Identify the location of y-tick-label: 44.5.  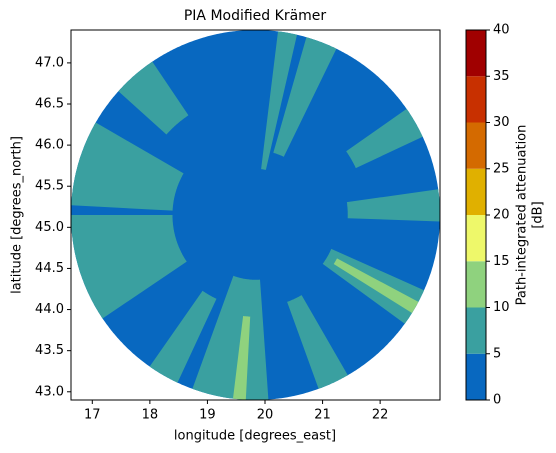
(49, 268).